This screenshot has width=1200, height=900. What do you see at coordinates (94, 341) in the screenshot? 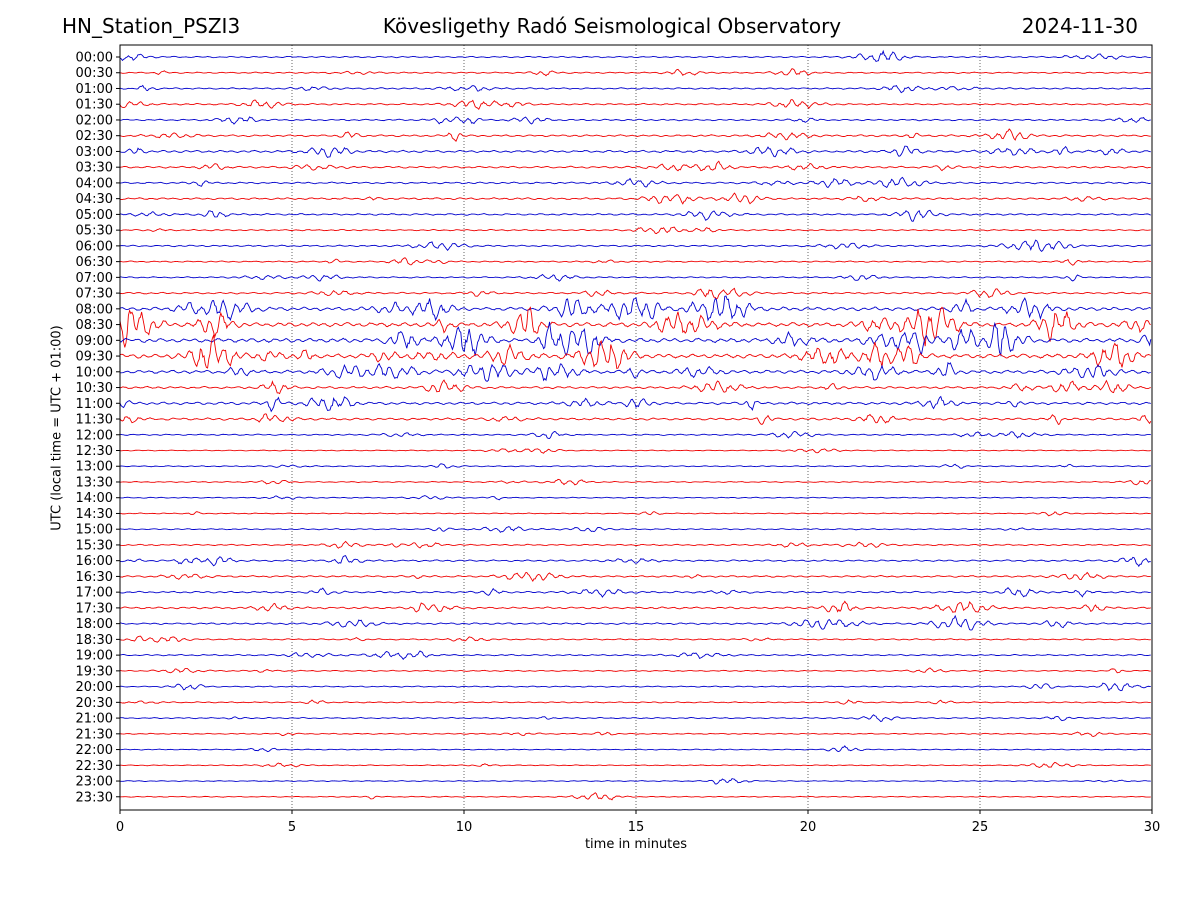
I see `trace-label-0900: 09:00` at bounding box center [94, 341].